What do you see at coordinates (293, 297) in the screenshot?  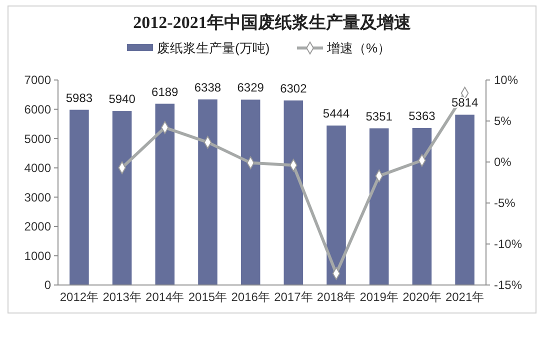 I see `x-tick-label: 2017年` at bounding box center [293, 297].